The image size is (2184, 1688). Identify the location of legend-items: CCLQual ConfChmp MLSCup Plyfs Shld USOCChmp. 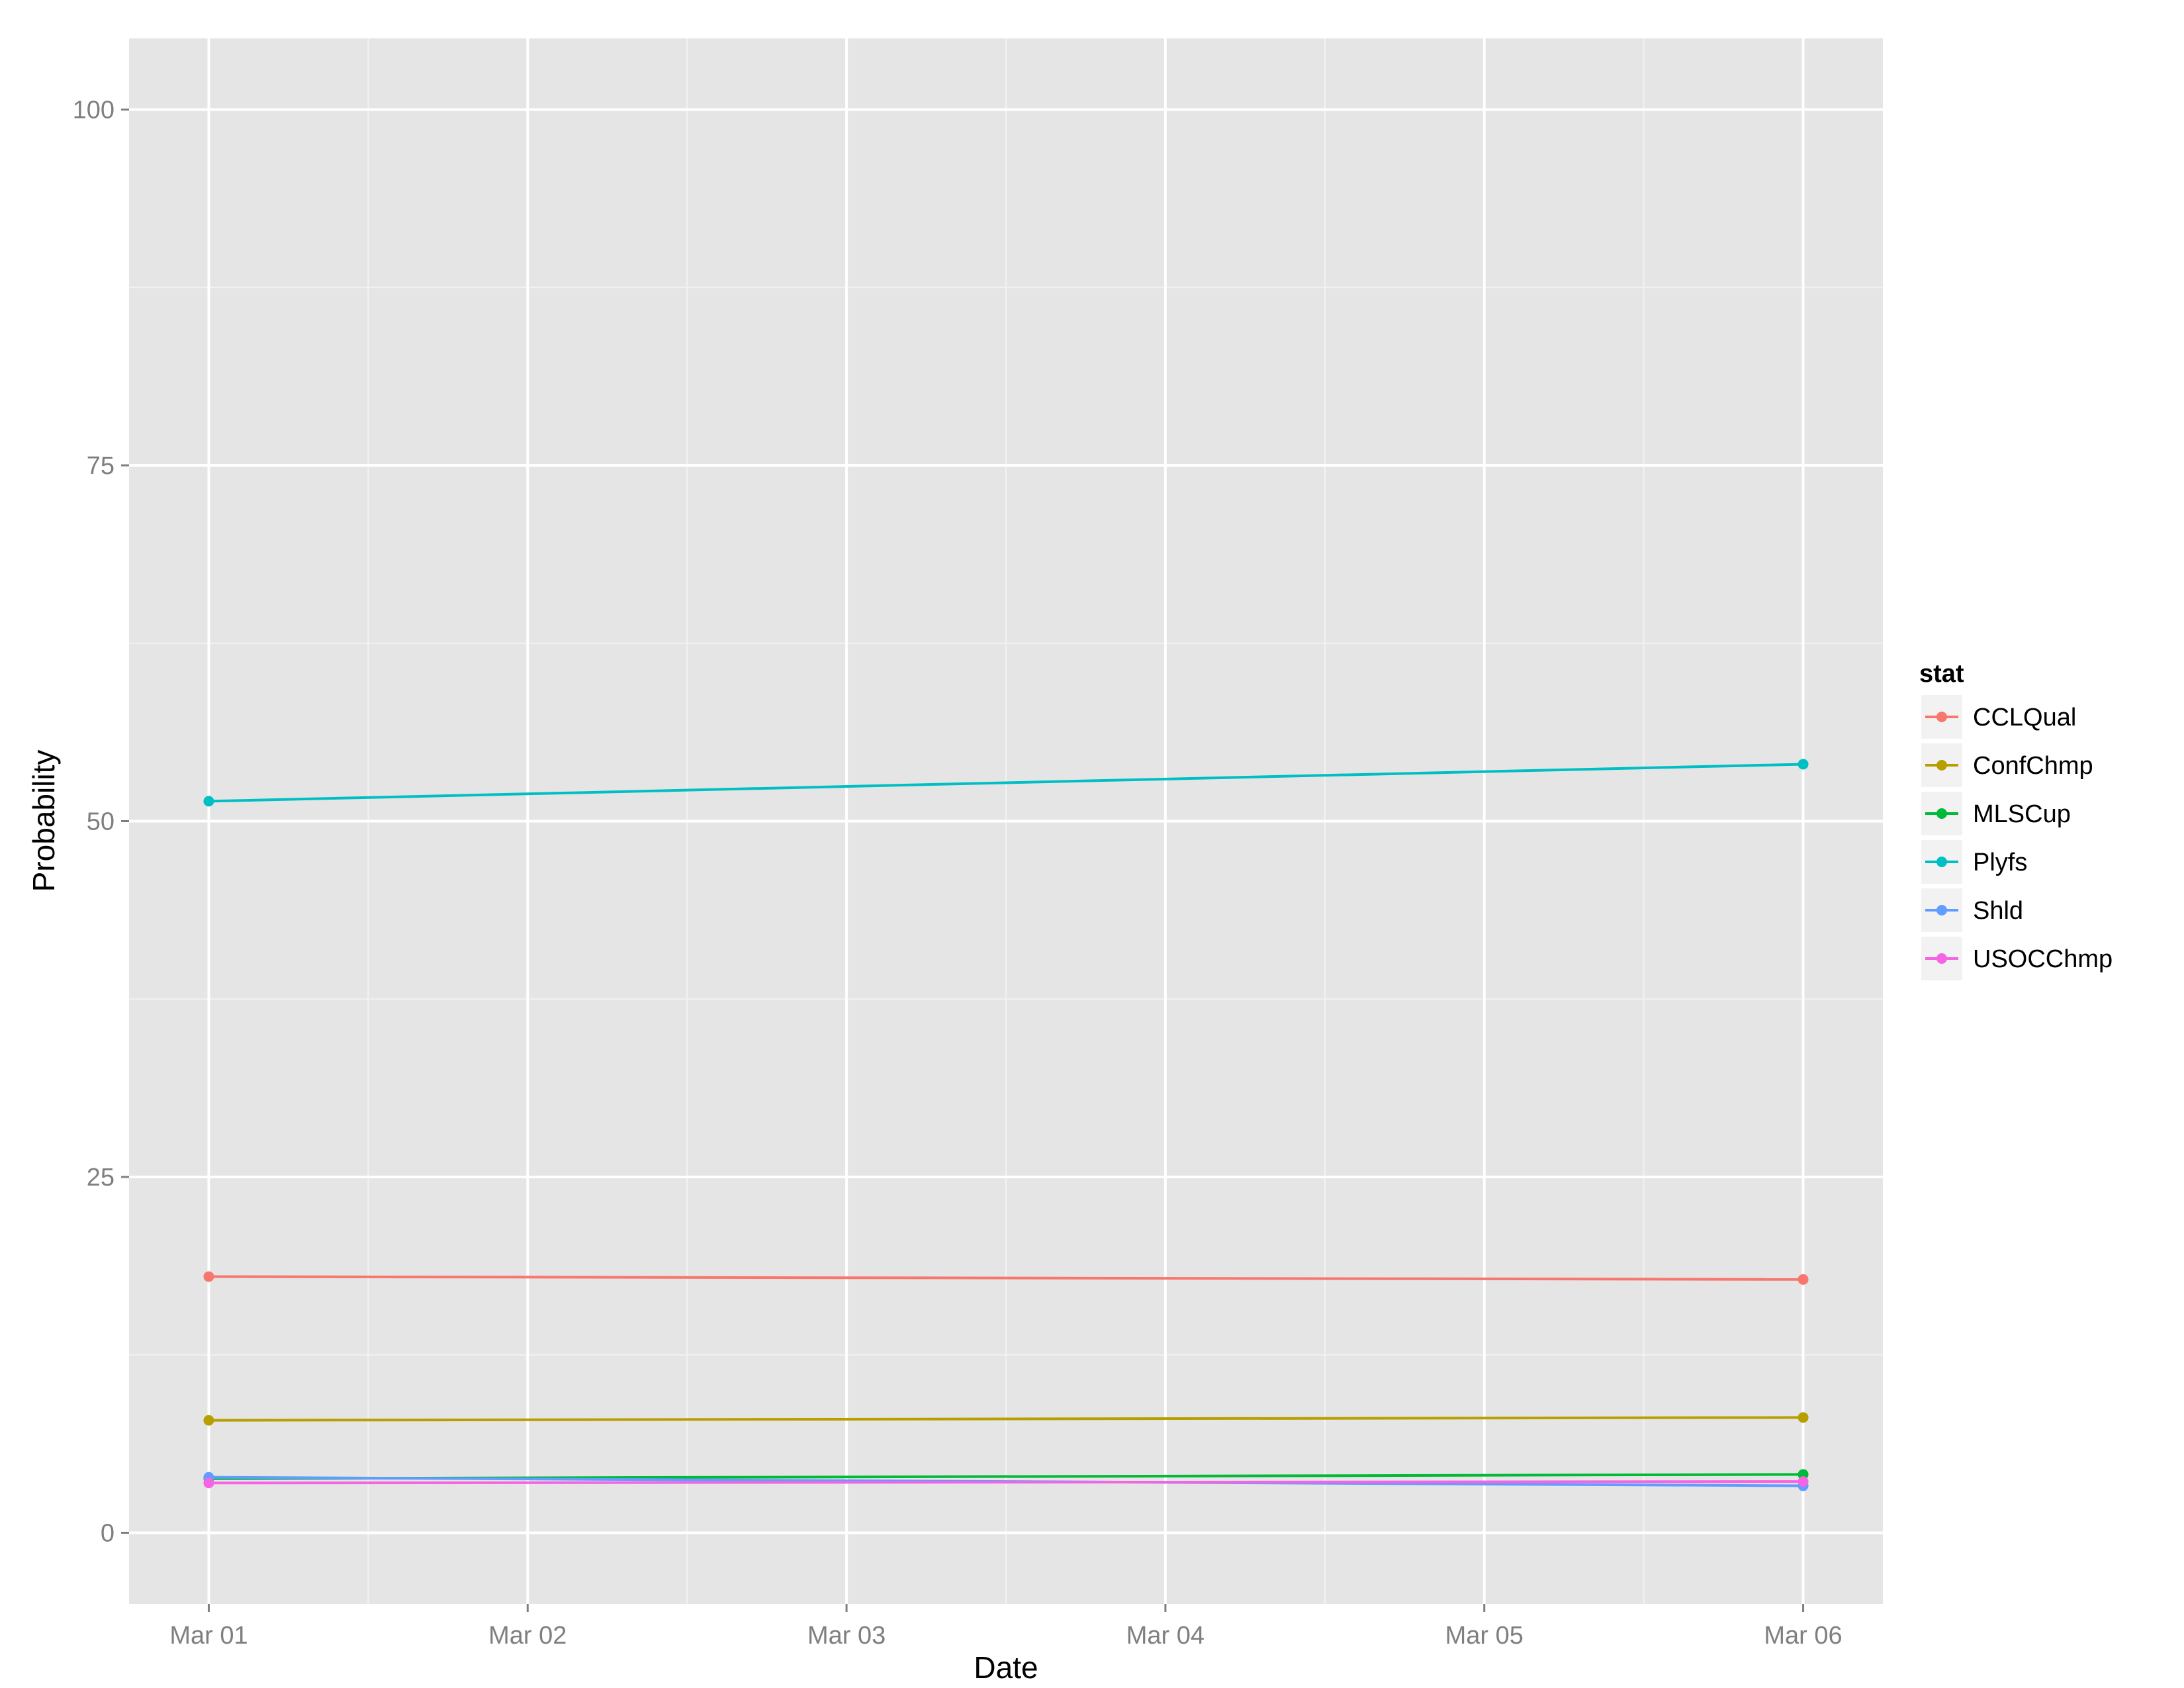
(2017, 837).